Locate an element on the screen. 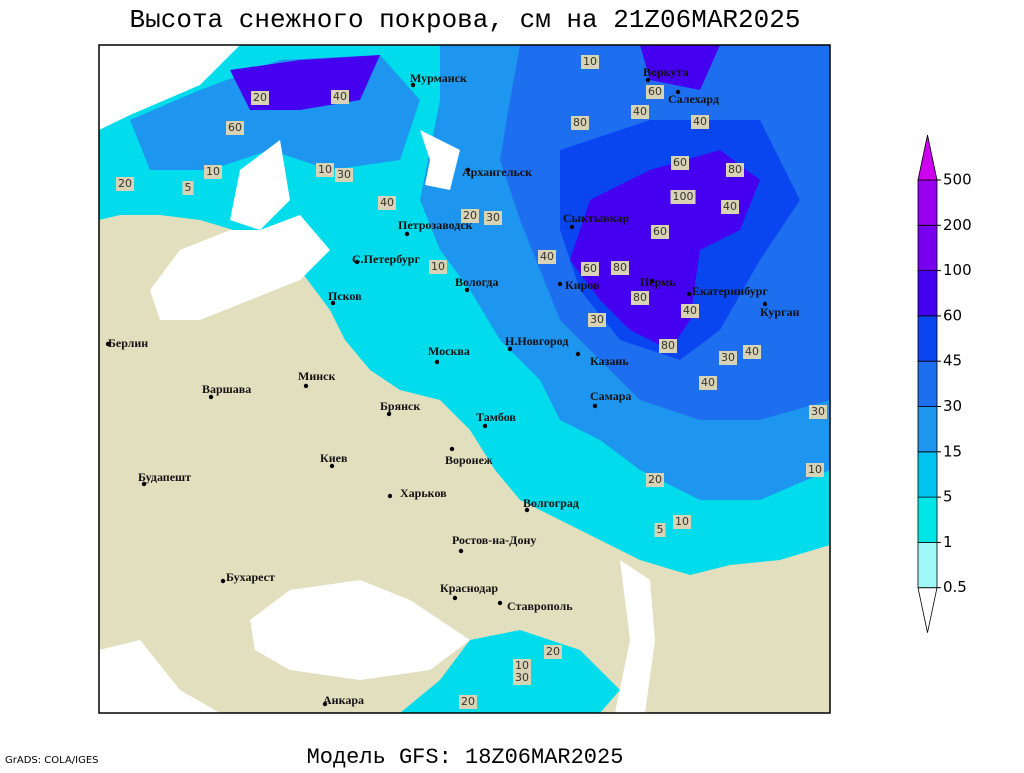 The image size is (1024, 773). city-label: Ростов-на-Дону is located at coordinates (494, 540).